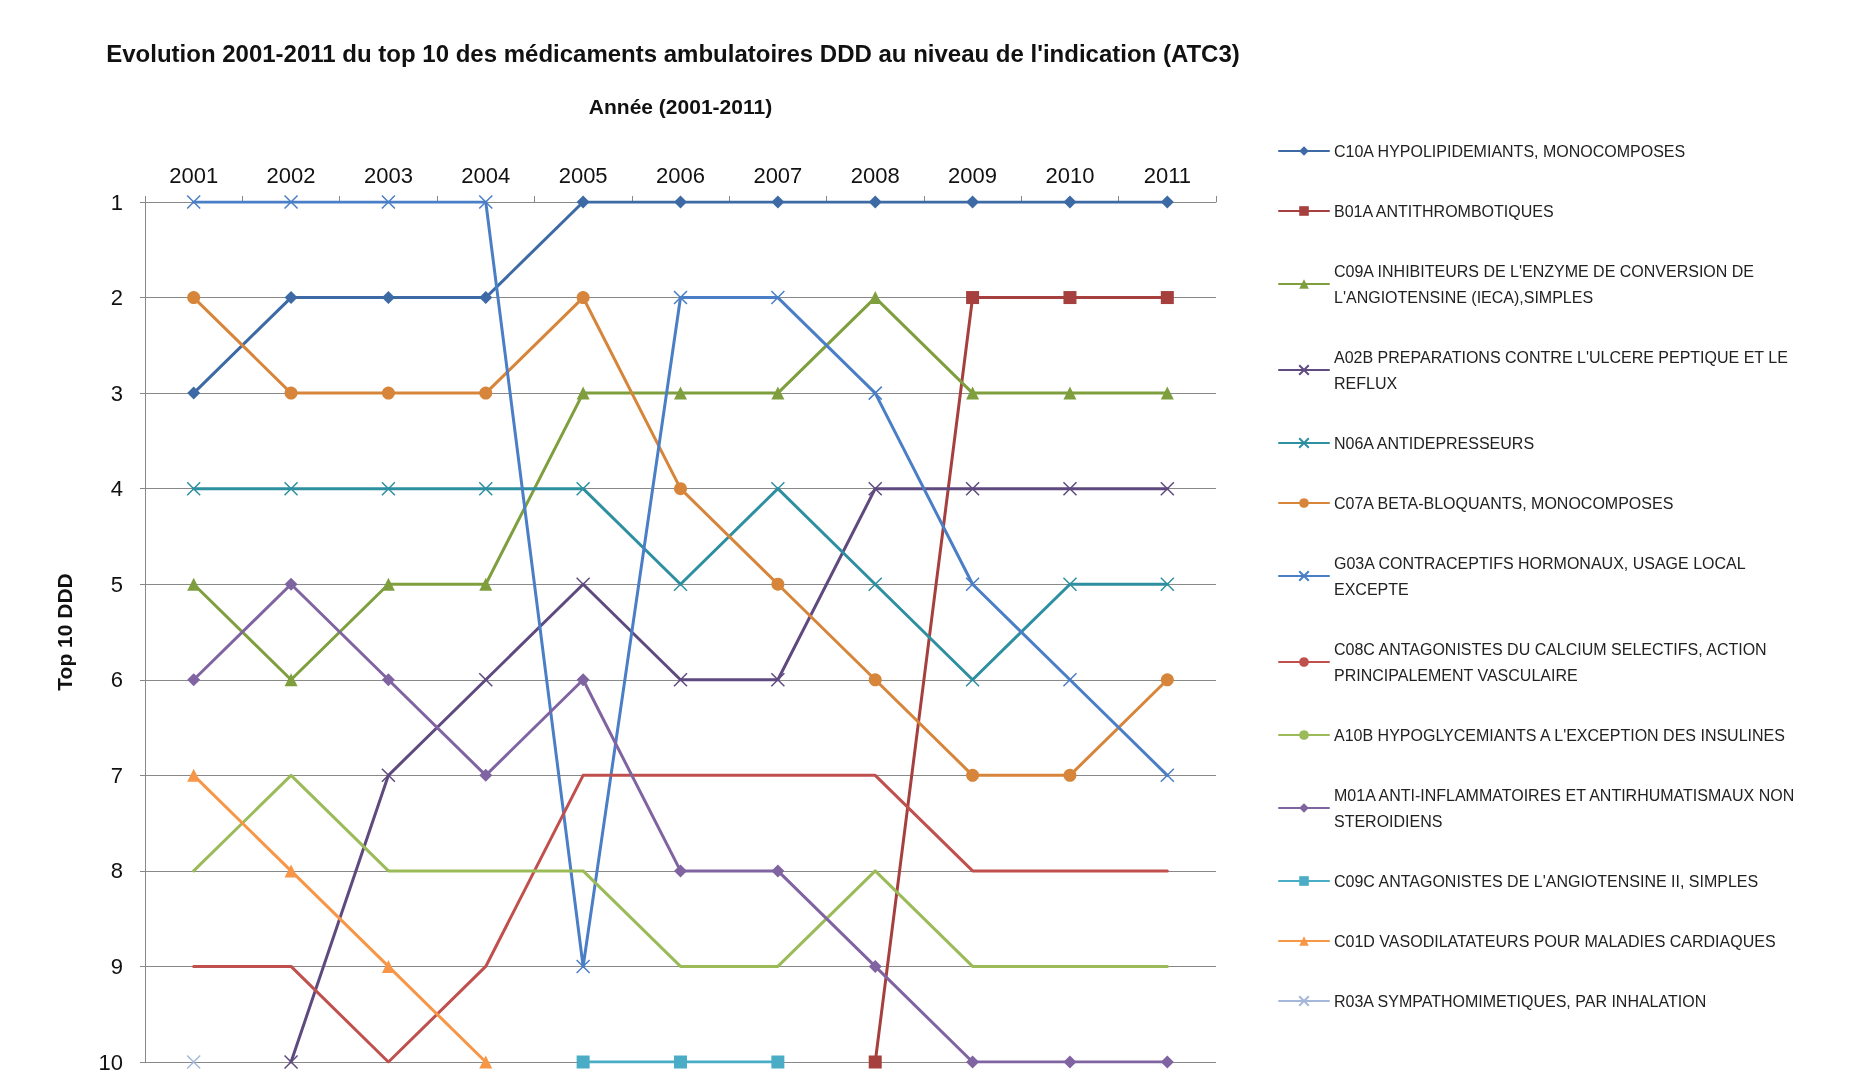 Image resolution: width=1875 pixels, height=1088 pixels. Describe the element at coordinates (680, 918) in the screenshot. I see `line-series` at that location.